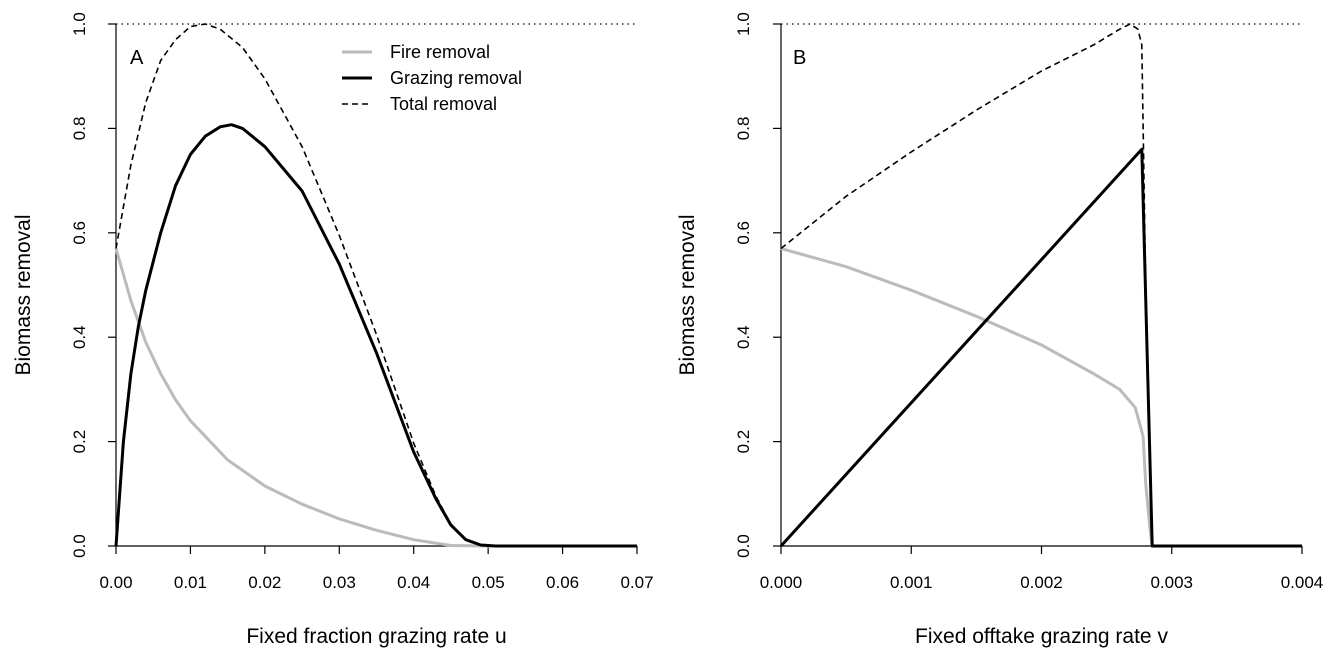 This screenshot has height=649, width=1339. Describe the element at coordinates (115, 582) in the screenshot. I see `x-tick-label: 0.00` at that location.